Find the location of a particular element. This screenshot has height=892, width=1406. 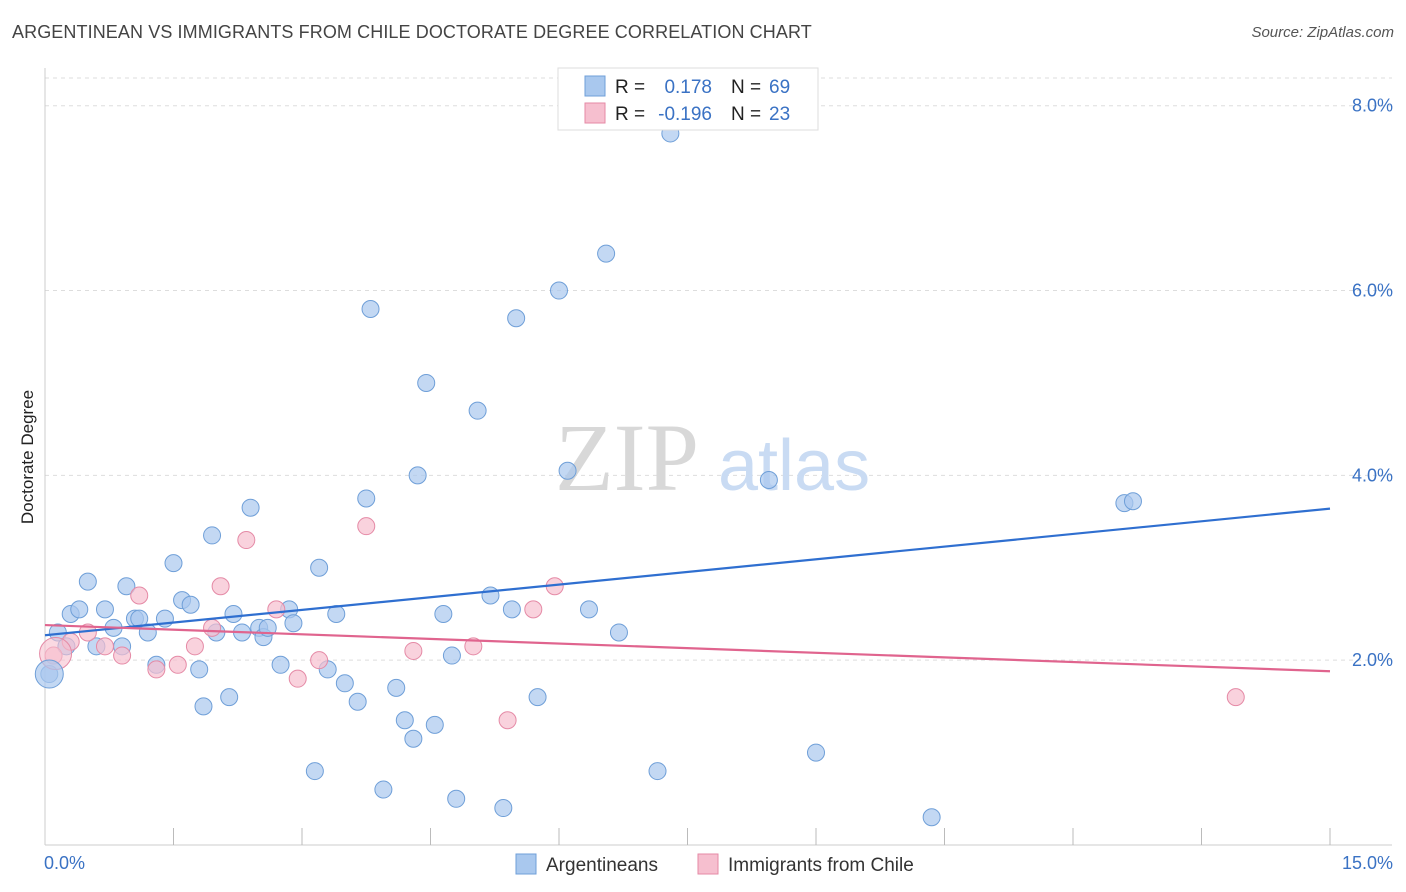

bottom-legend-swatch-pink is located at coordinates (708, 864).